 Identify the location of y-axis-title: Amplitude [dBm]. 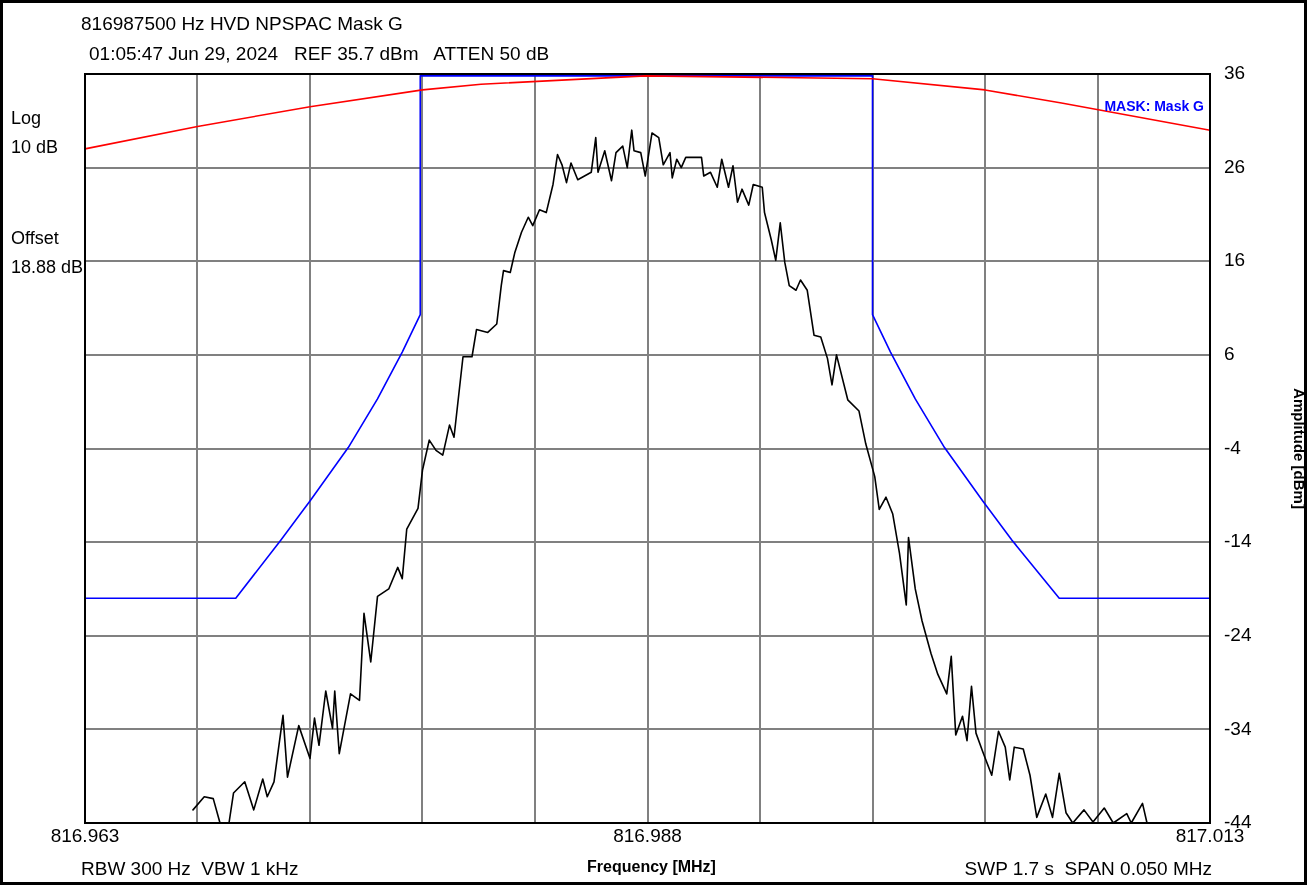
(1298, 448).